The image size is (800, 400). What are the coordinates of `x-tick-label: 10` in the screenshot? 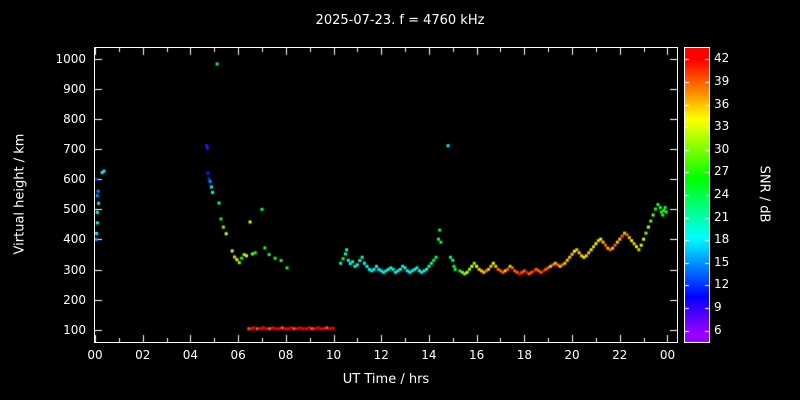 It's located at (333, 355).